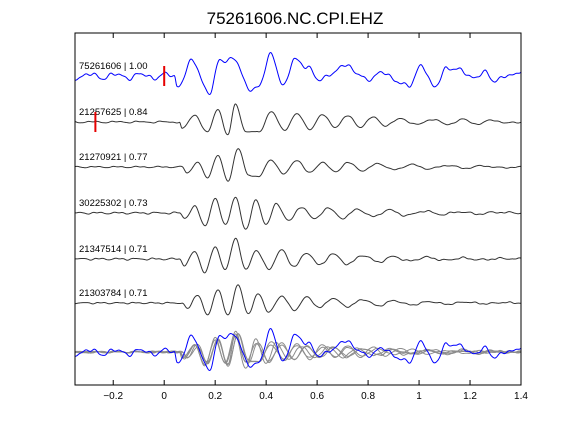 The width and height of the screenshot is (576, 432). I want to click on x-tick-label-2: 0.2, so click(215, 396).